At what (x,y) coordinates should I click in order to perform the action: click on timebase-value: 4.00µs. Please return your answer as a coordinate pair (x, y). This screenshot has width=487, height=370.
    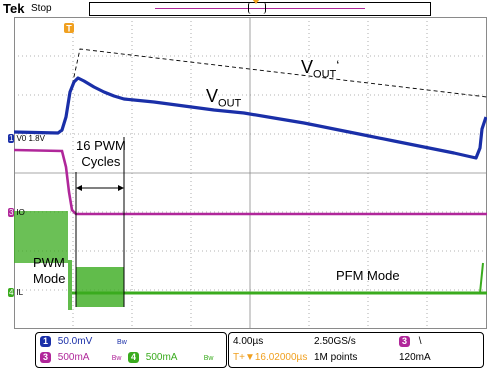
    Looking at the image, I should click on (248, 341).